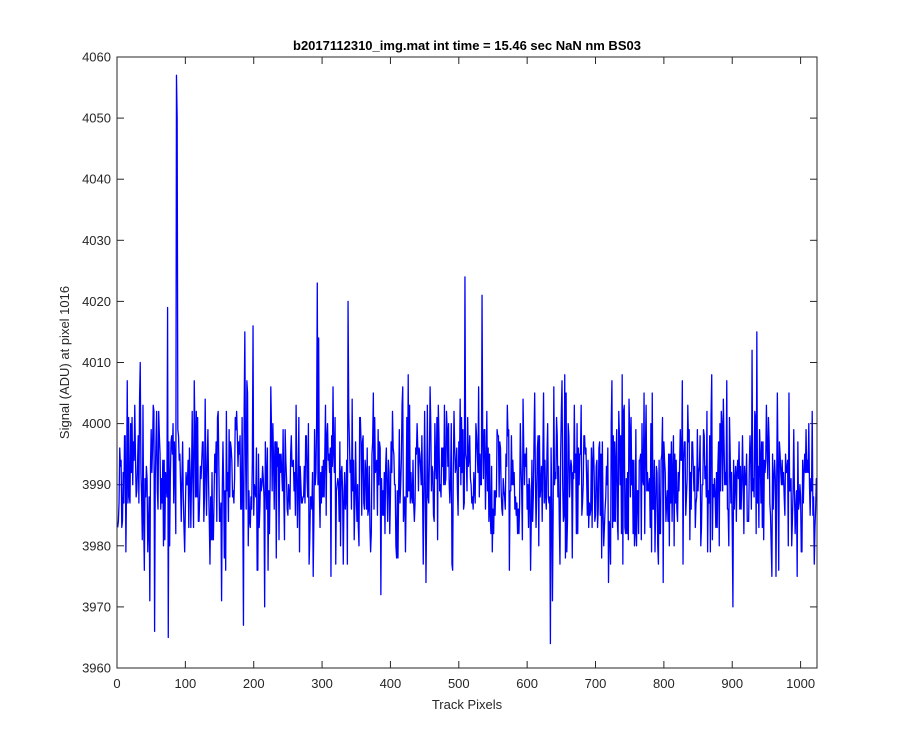 Image resolution: width=900 pixels, height=750 pixels. Describe the element at coordinates (96, 179) in the screenshot. I see `y-tick-label: 4040` at that location.